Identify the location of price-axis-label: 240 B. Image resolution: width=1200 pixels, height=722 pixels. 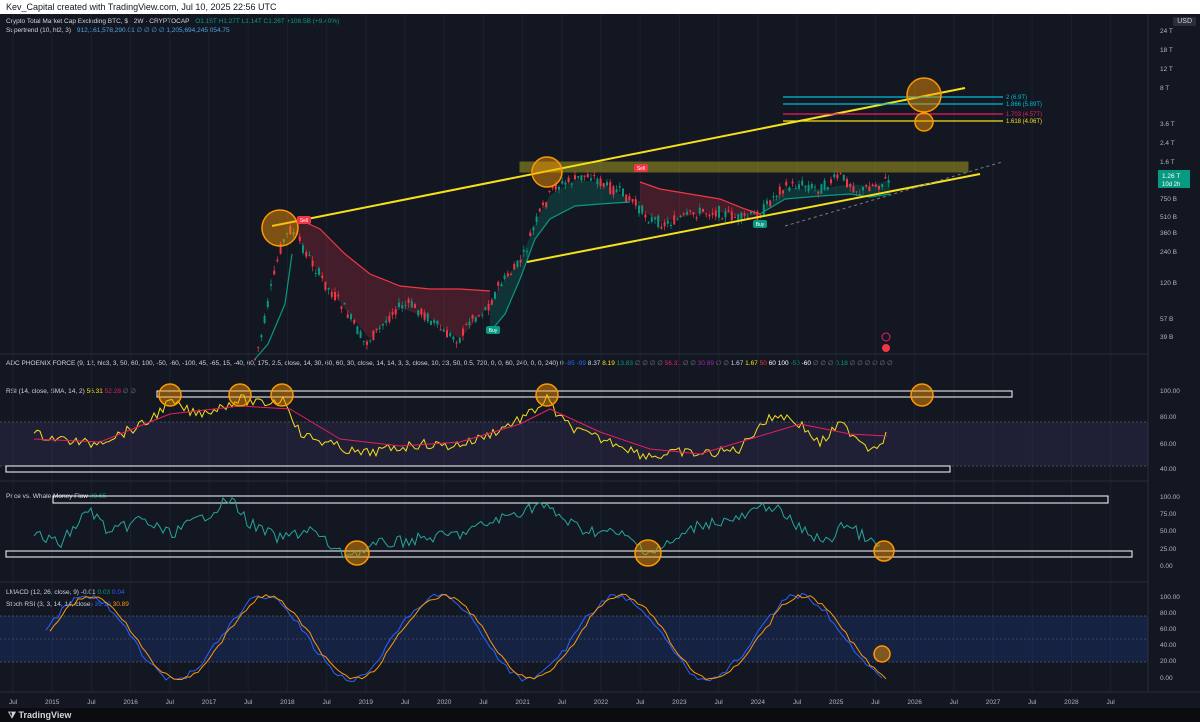
(1168, 252).